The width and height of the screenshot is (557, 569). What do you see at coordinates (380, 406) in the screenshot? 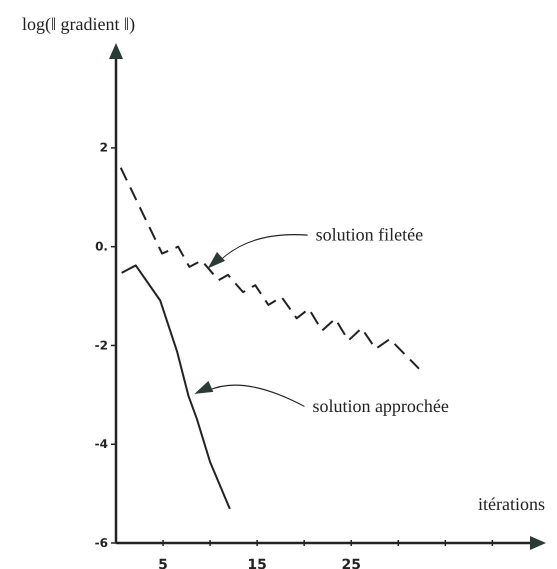
I see `text: solution approchée` at bounding box center [380, 406].